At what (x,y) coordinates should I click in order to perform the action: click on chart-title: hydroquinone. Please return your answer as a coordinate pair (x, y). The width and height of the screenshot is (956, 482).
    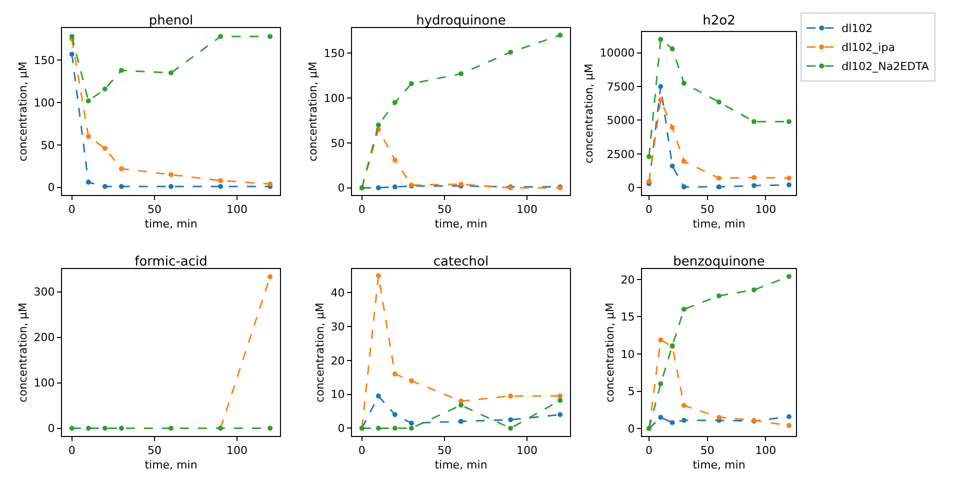
    Looking at the image, I should click on (461, 21).